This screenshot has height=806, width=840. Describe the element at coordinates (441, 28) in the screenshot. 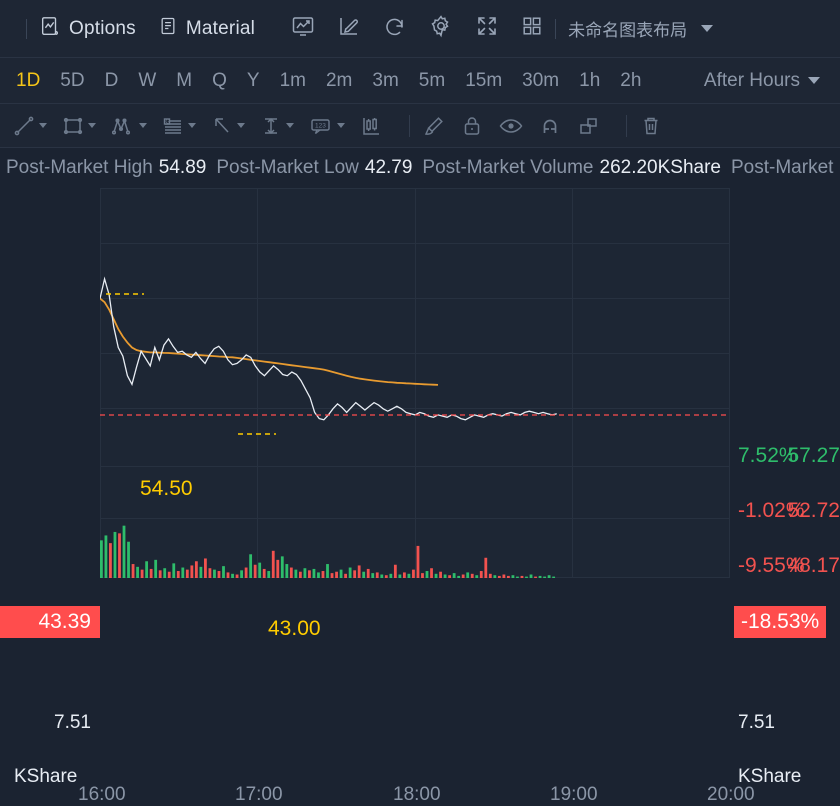

I see `gear-icon` at that location.